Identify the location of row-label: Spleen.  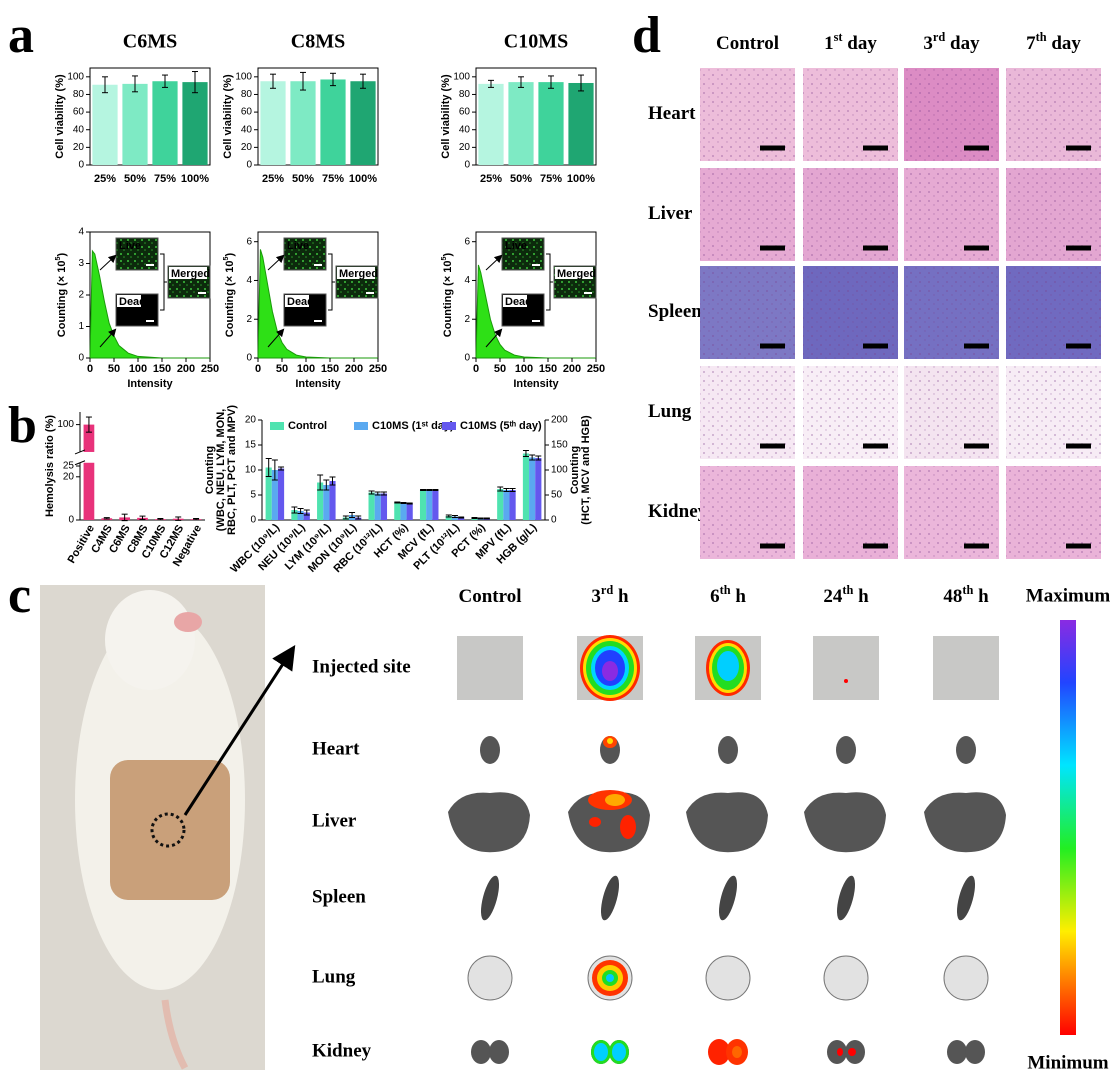
(339, 896).